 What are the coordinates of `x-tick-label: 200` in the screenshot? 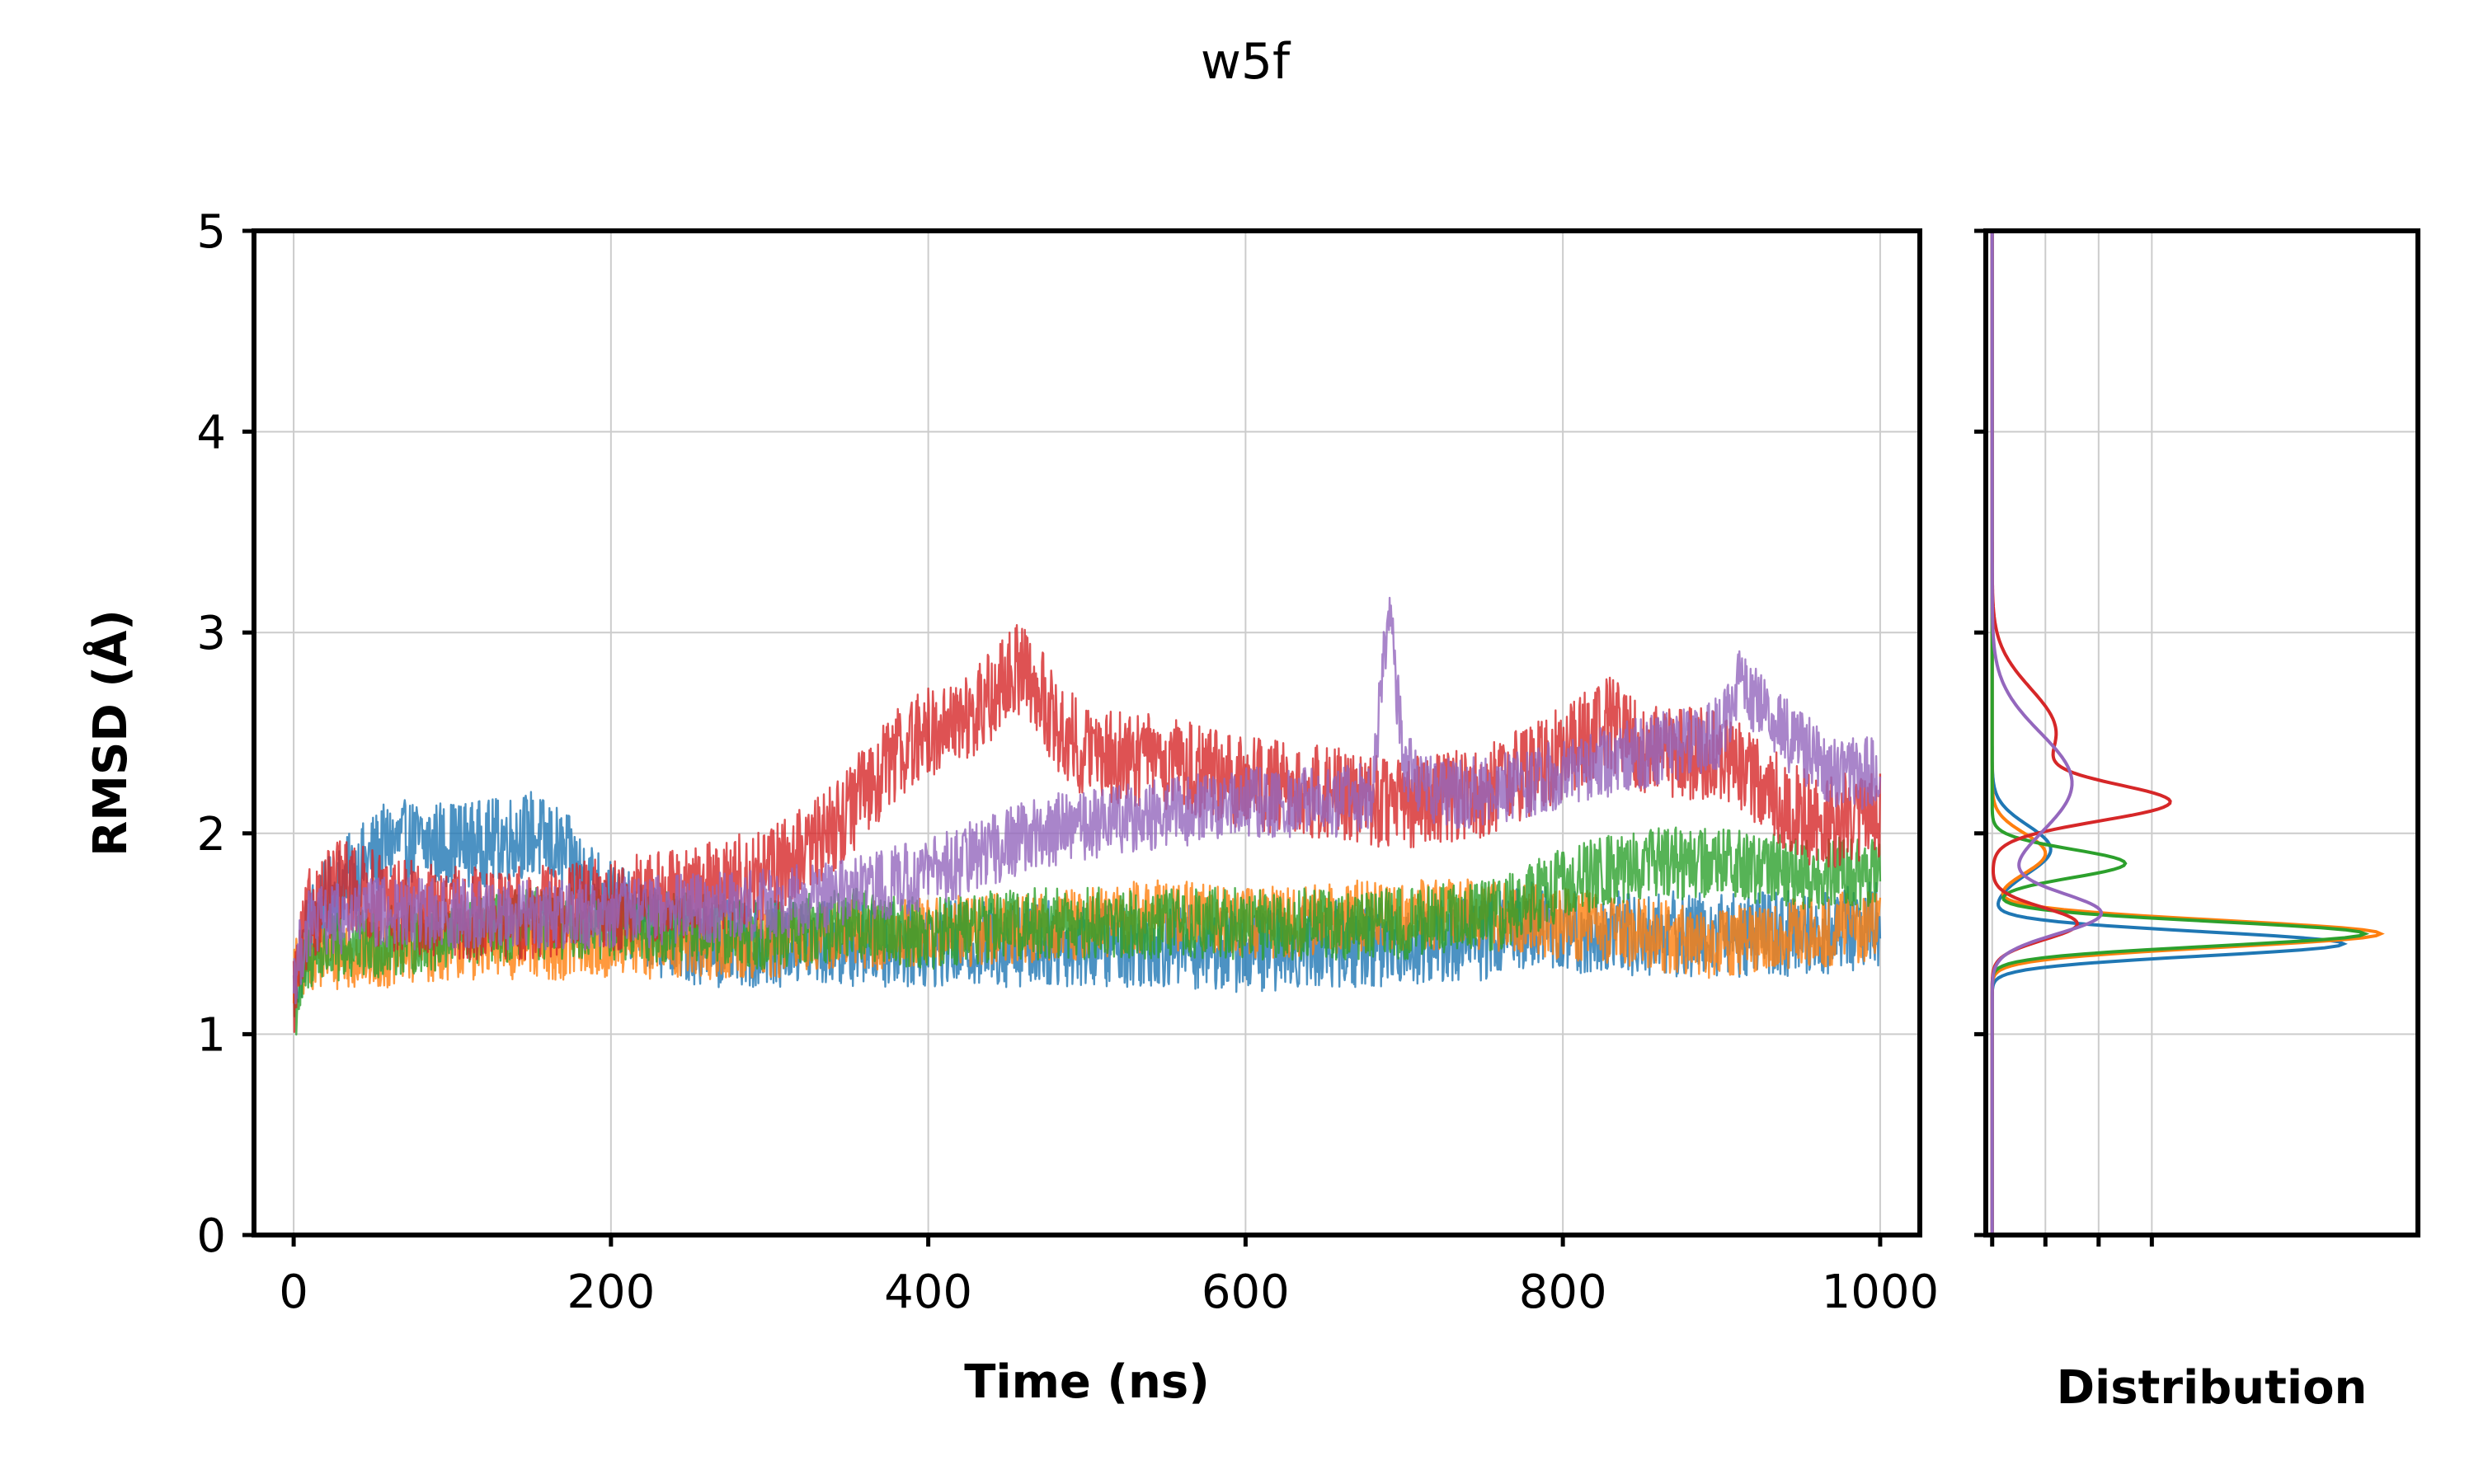 It's located at (611, 1292).